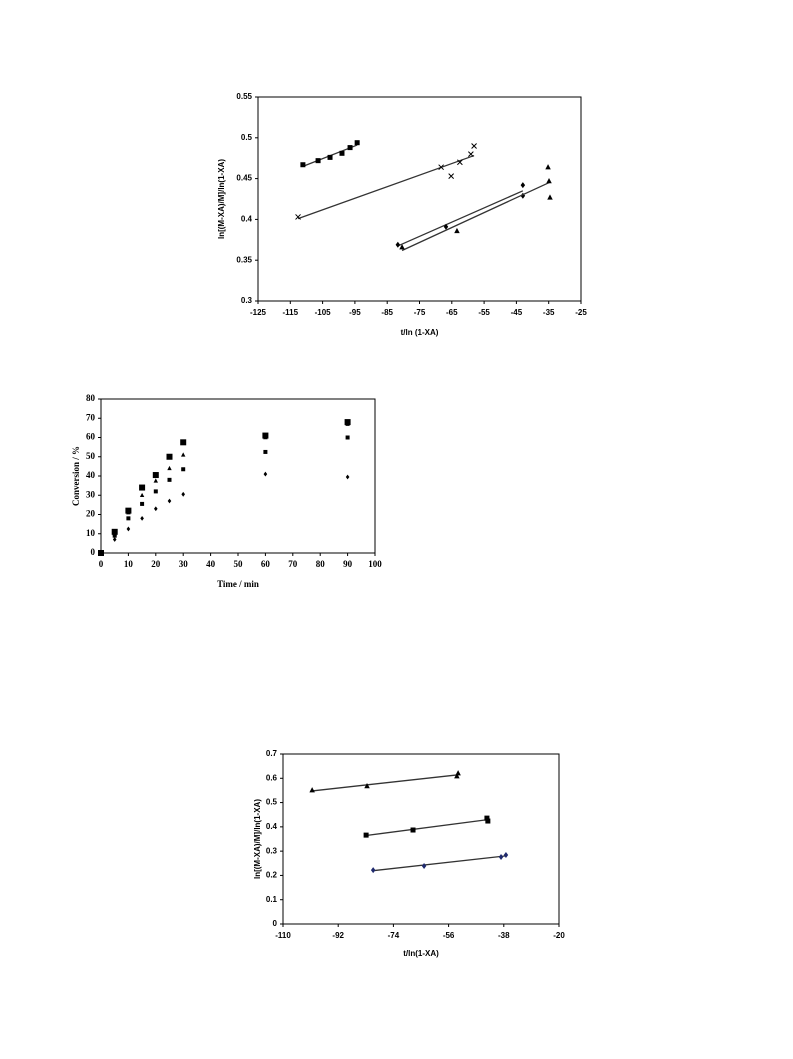 This screenshot has width=793, height=1059. I want to click on x-tick-label: 100, so click(375, 564).